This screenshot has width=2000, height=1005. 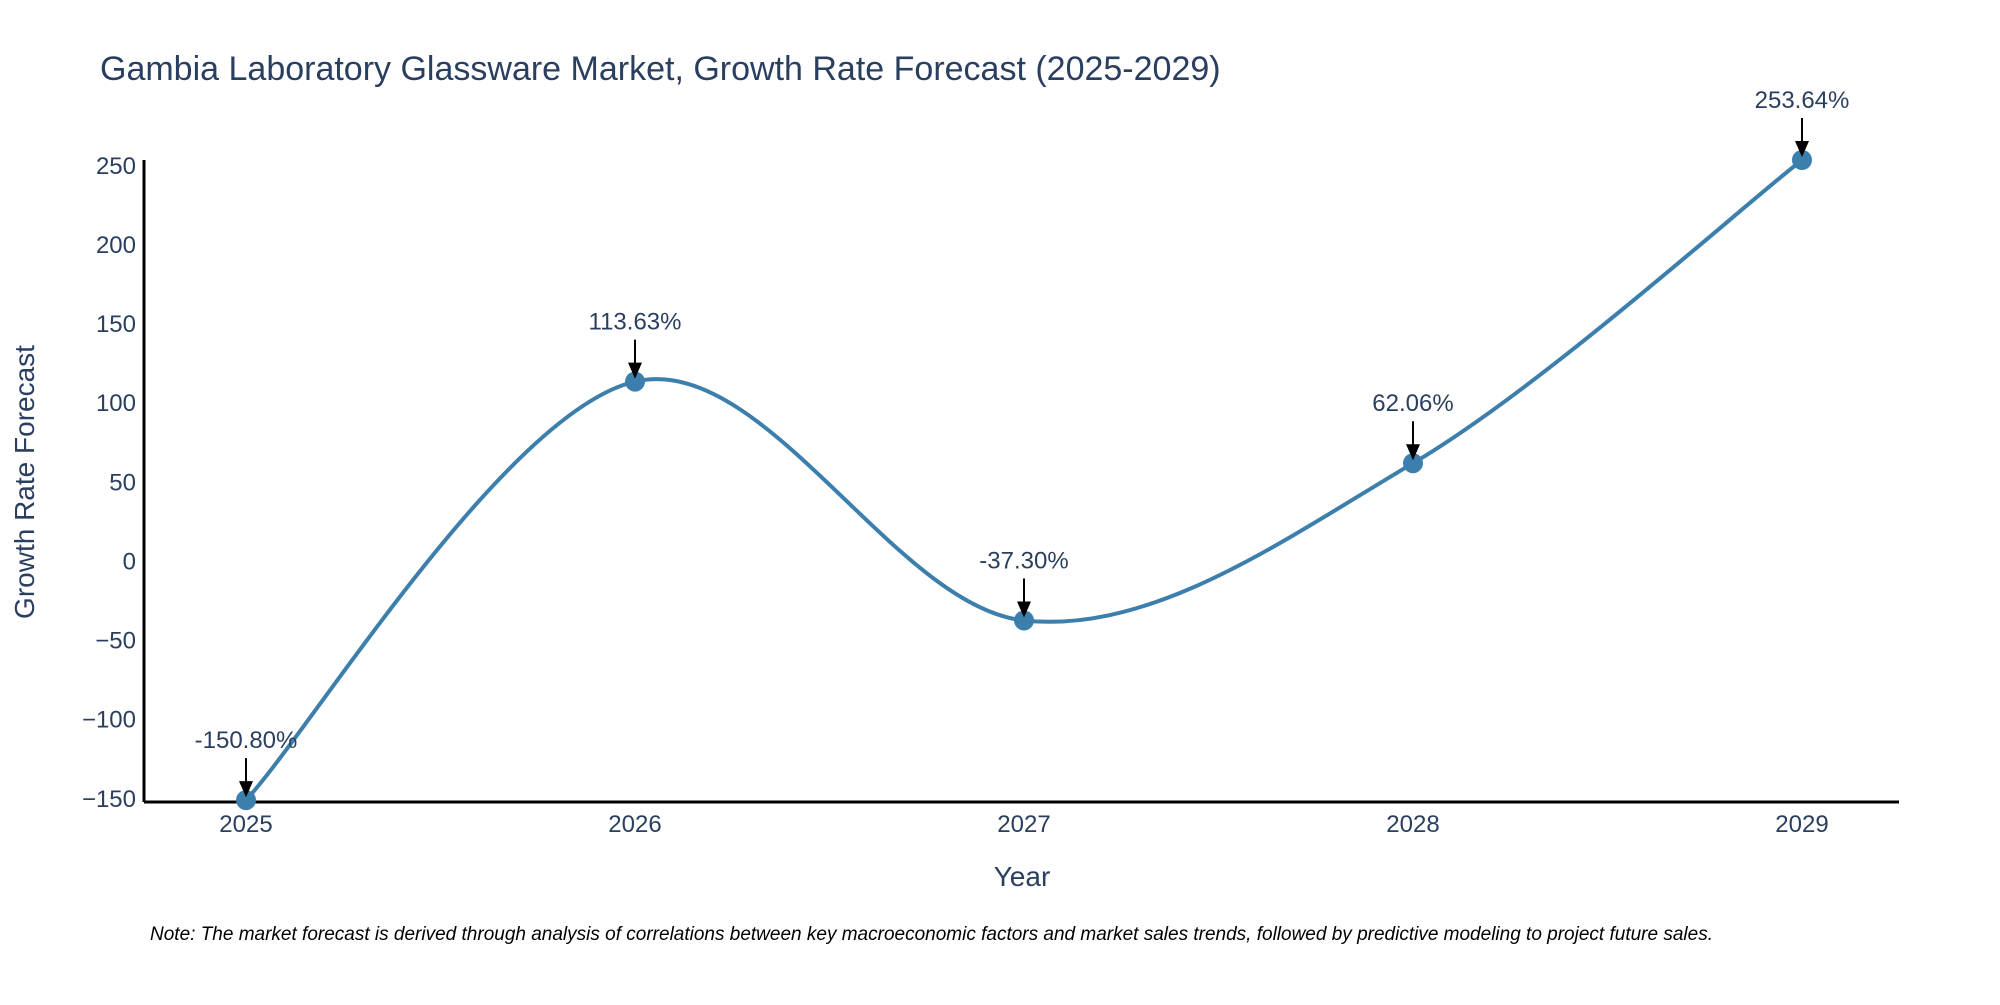 What do you see at coordinates (1022, 876) in the screenshot?
I see `x-axis-title: Year` at bounding box center [1022, 876].